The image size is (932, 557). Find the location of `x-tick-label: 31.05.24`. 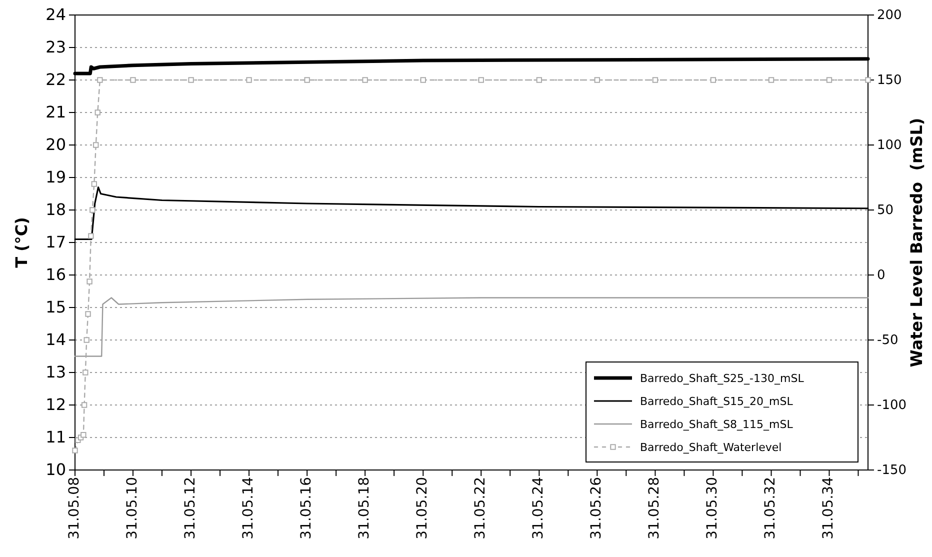

x-tick-label: 31.05.24 is located at coordinates (538, 508).